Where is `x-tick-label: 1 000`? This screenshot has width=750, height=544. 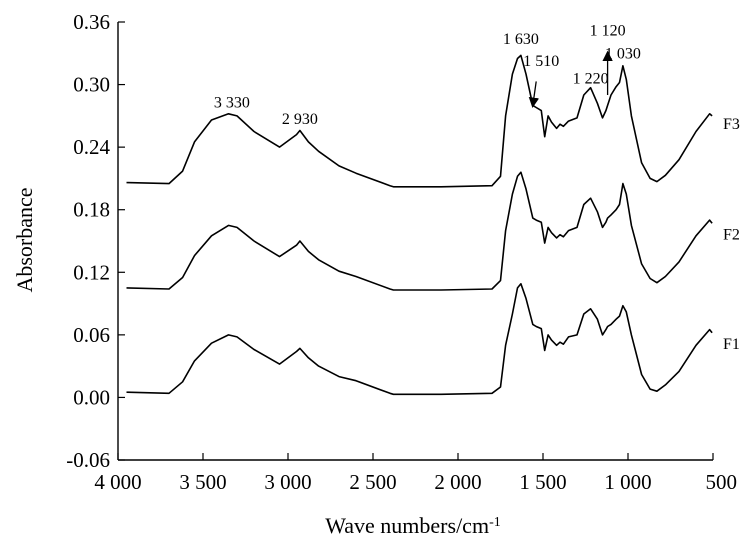
x-tick-label: 1 000 is located at coordinates (627, 482).